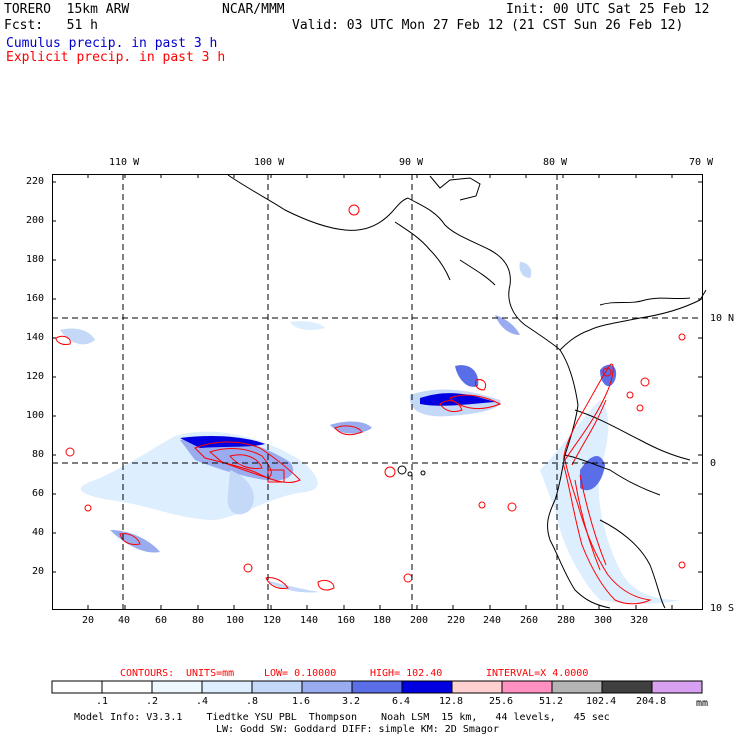  What do you see at coordinates (112, 43) in the screenshot?
I see `cumulus-legend: Cumulus precip. in past 3 h` at bounding box center [112, 43].